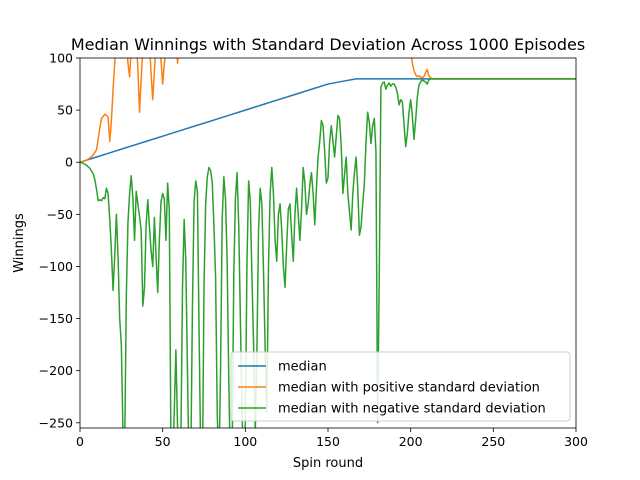 The image size is (640, 480). Describe the element at coordinates (163, 441) in the screenshot. I see `x-tick-label: 50` at that location.